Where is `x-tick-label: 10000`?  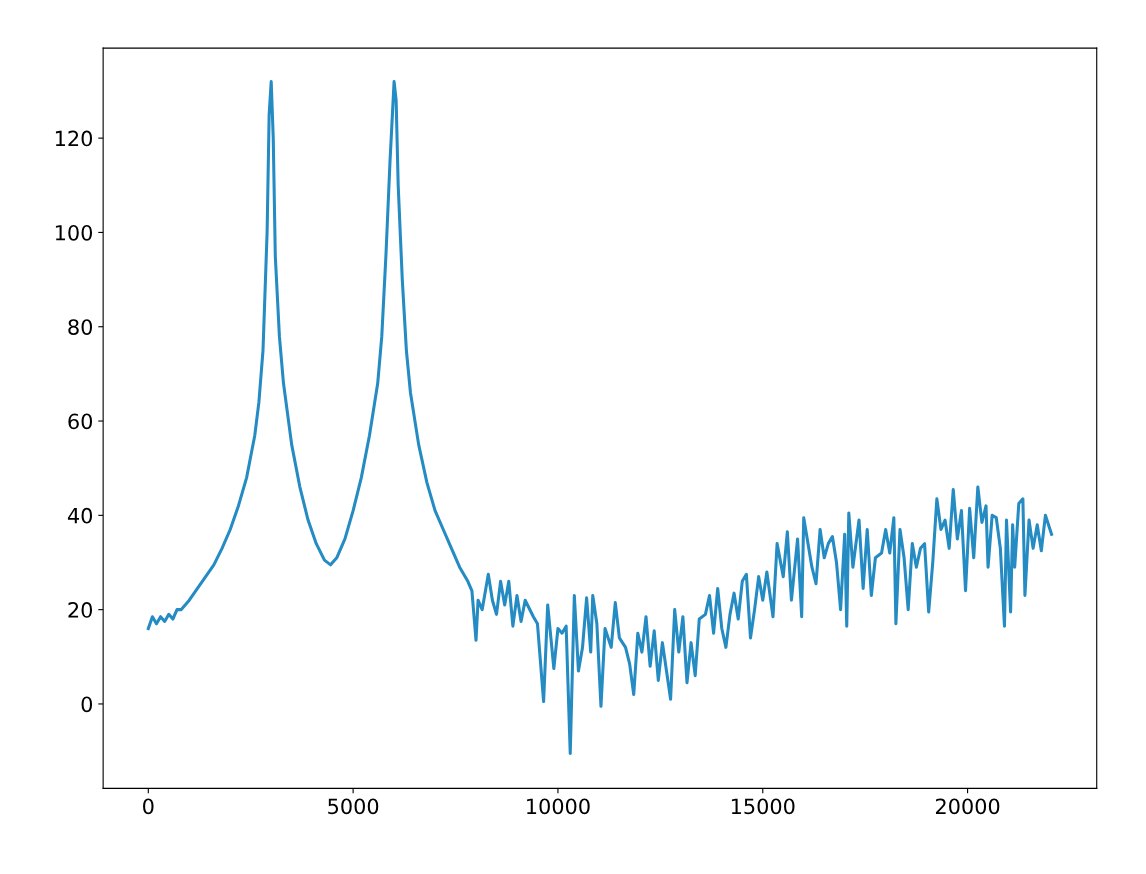 x-tick-label: 10000 is located at coordinates (558, 806).